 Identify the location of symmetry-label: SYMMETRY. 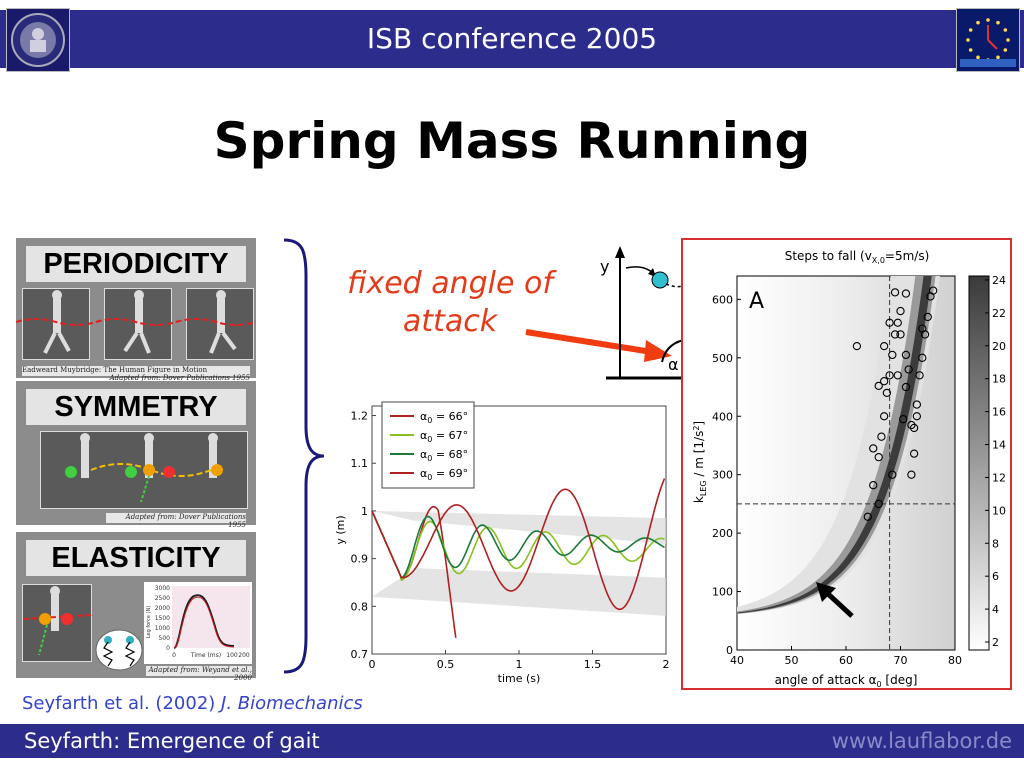
(136, 407).